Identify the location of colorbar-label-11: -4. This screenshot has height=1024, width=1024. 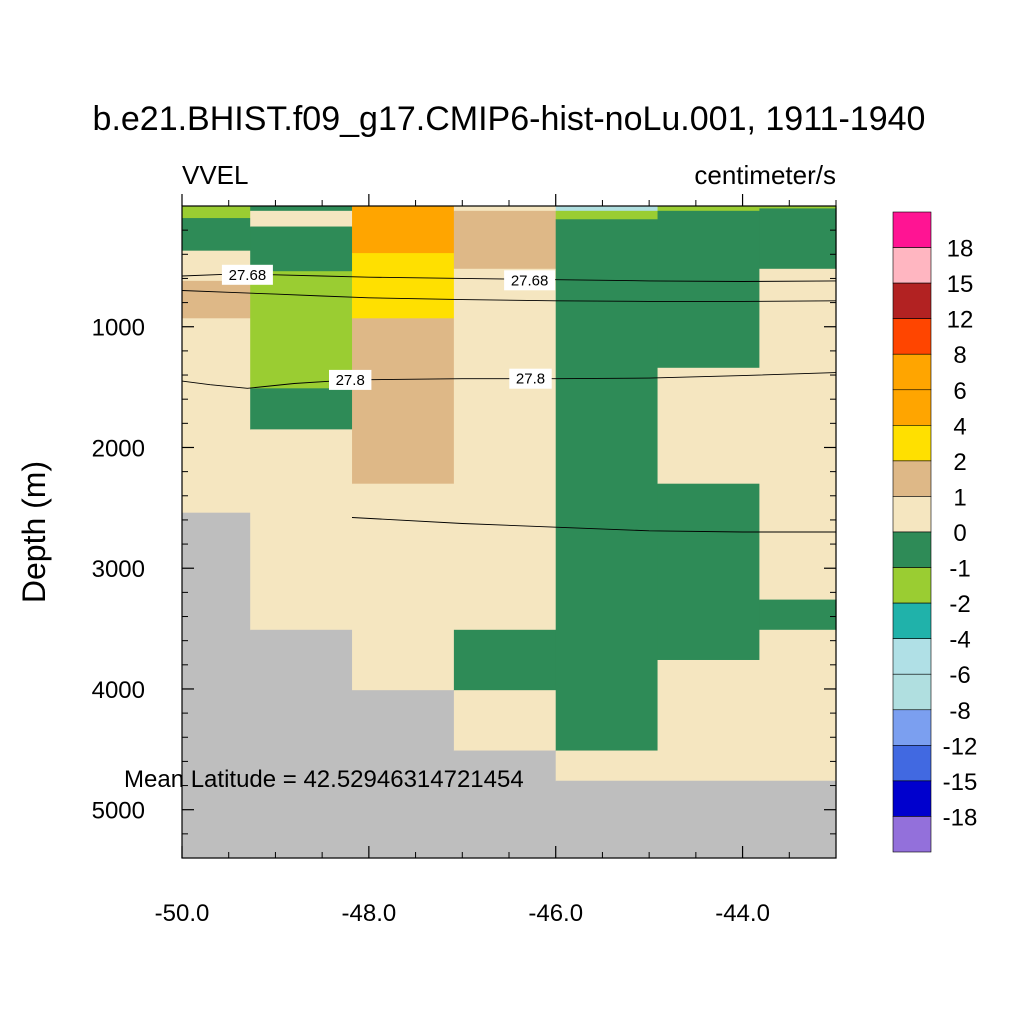
(959, 640).